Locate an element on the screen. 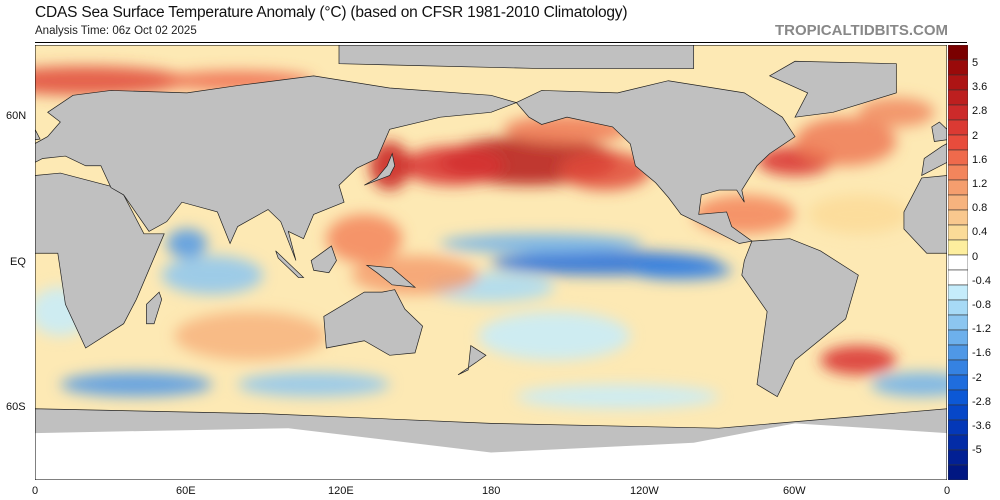  colorbar-label: 0.4 is located at coordinates (980, 232).